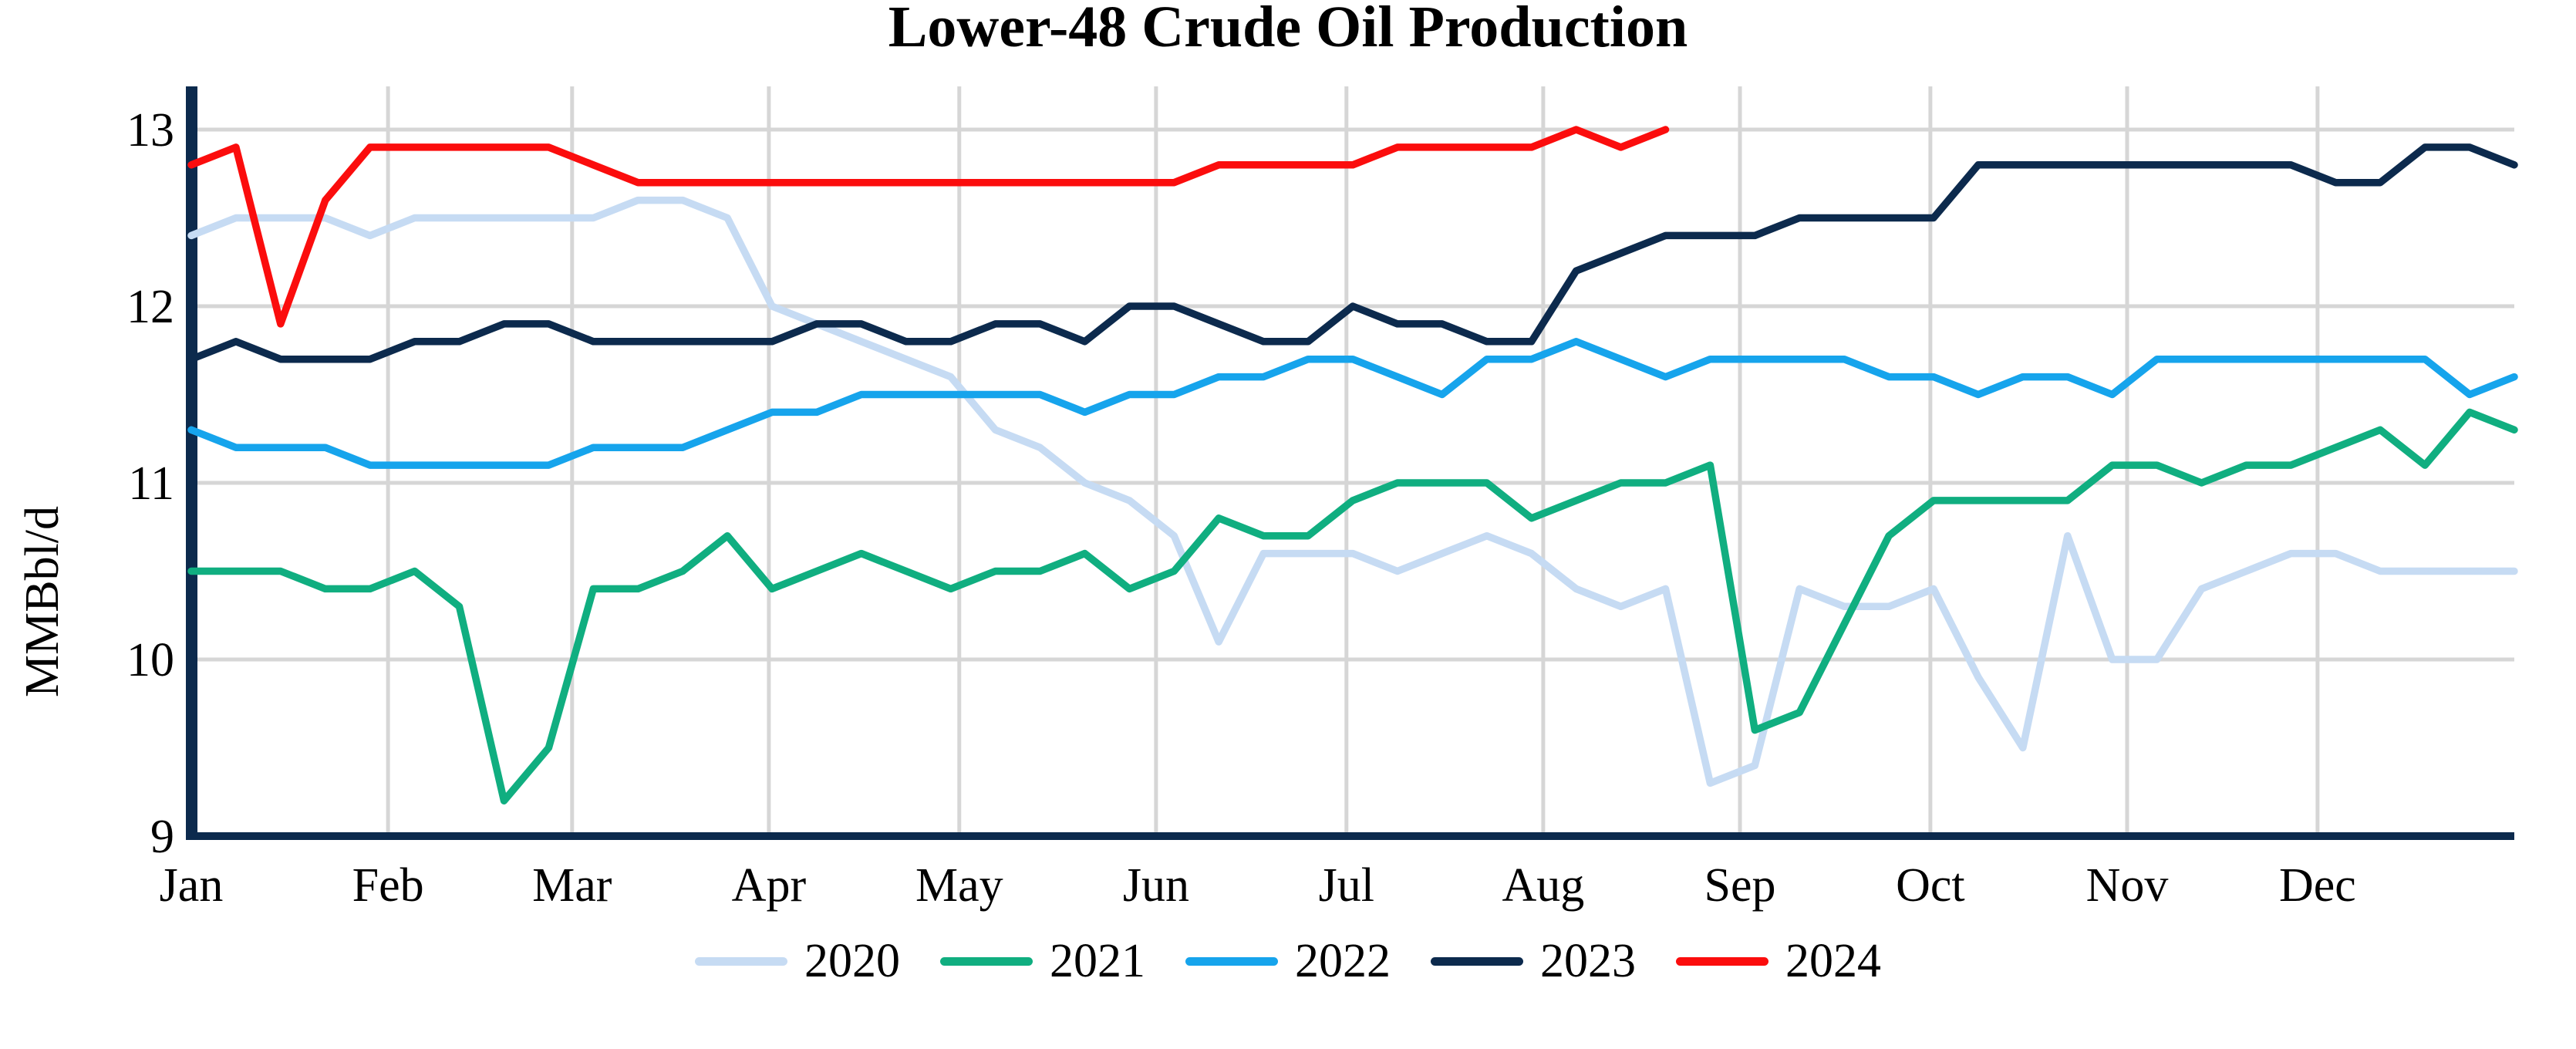 This screenshot has width=2576, height=1049. Describe the element at coordinates (1352, 404) in the screenshot. I see `series-line-2022` at that location.